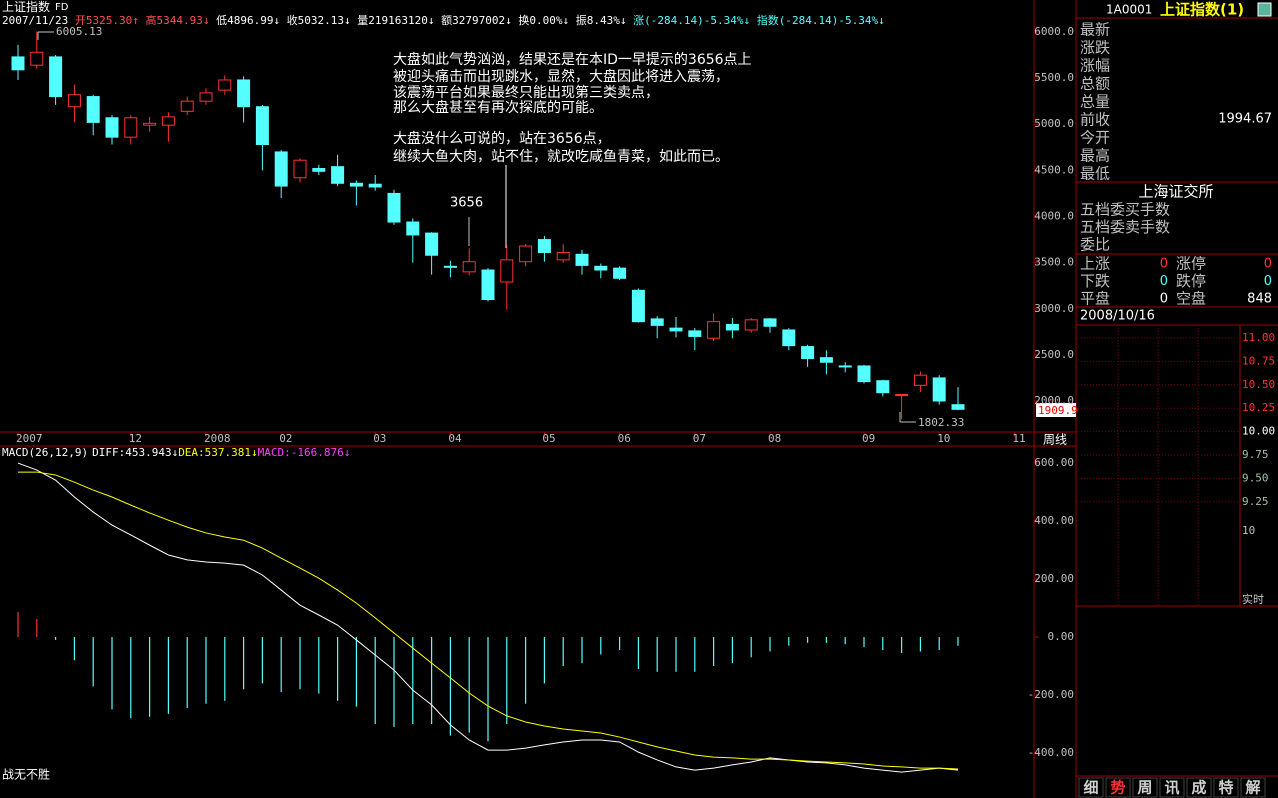  What do you see at coordinates (561, 156) in the screenshot?
I see `commentary: 继续大鱼大肉，站不住，就改吃咸鱼青菜，如此而已。` at bounding box center [561, 156].